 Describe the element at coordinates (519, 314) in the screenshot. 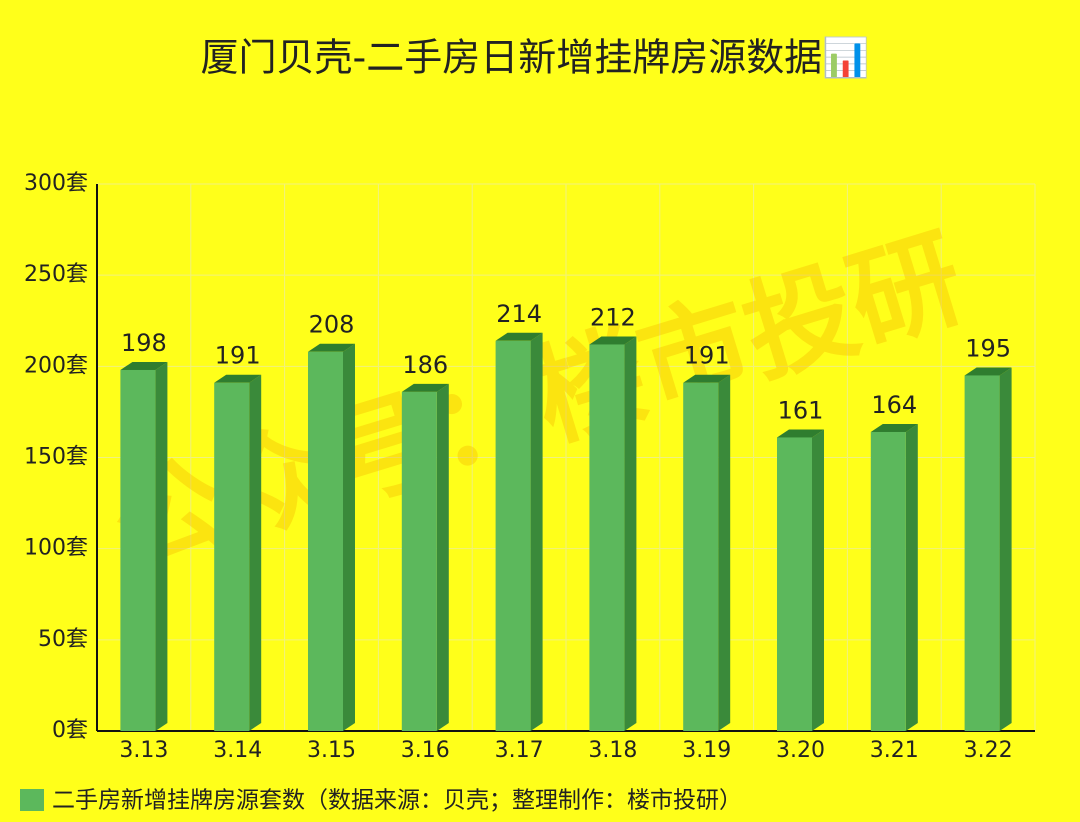

I see `value-label: 214` at that location.